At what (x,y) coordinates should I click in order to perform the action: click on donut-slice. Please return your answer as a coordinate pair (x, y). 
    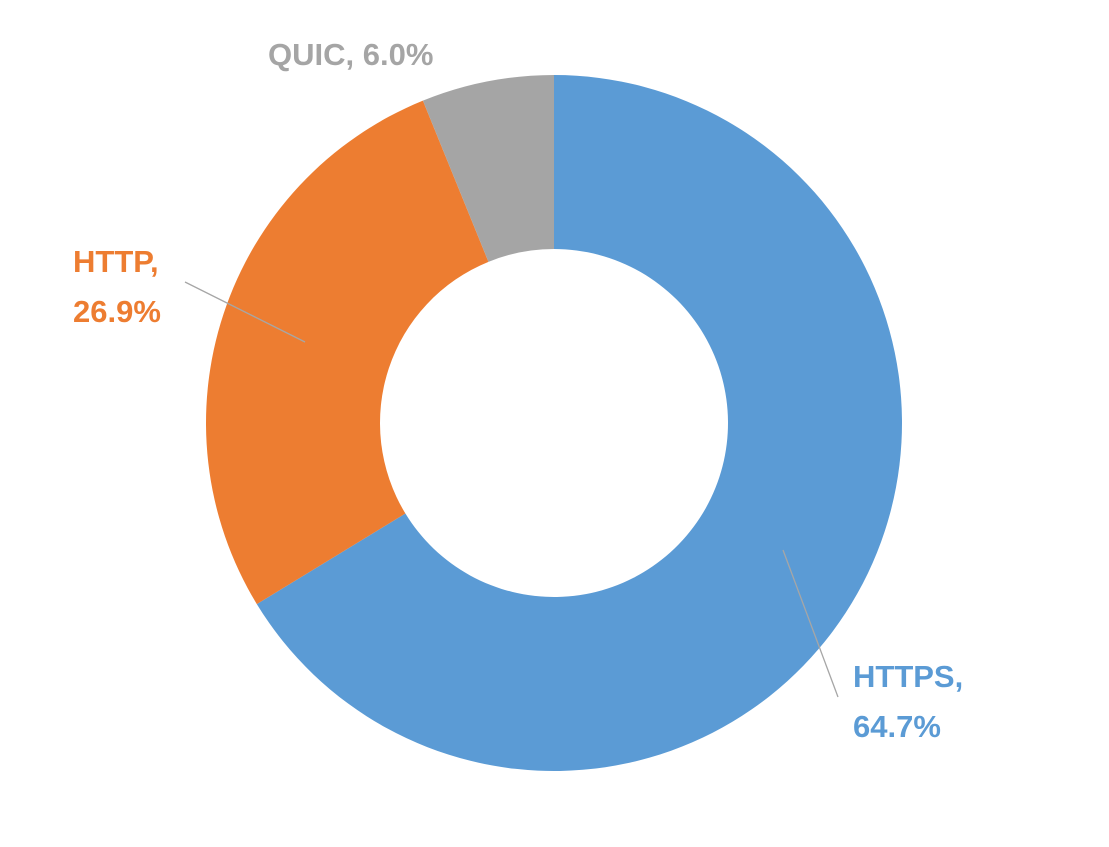
    Looking at the image, I should click on (488, 168).